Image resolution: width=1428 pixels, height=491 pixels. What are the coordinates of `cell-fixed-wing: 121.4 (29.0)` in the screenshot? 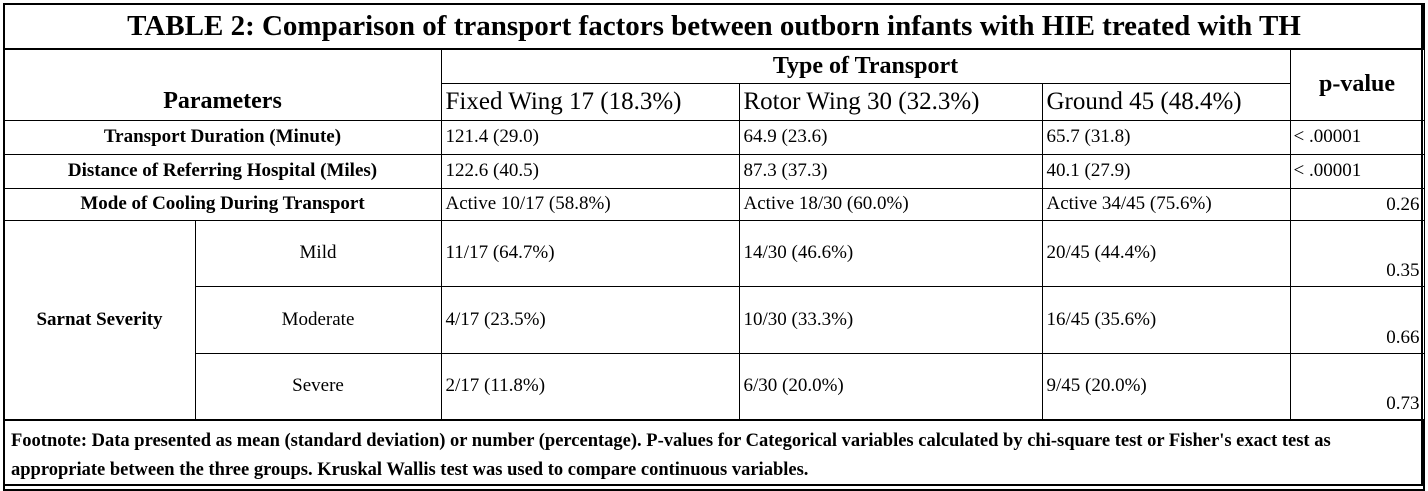 It's located at (590, 137).